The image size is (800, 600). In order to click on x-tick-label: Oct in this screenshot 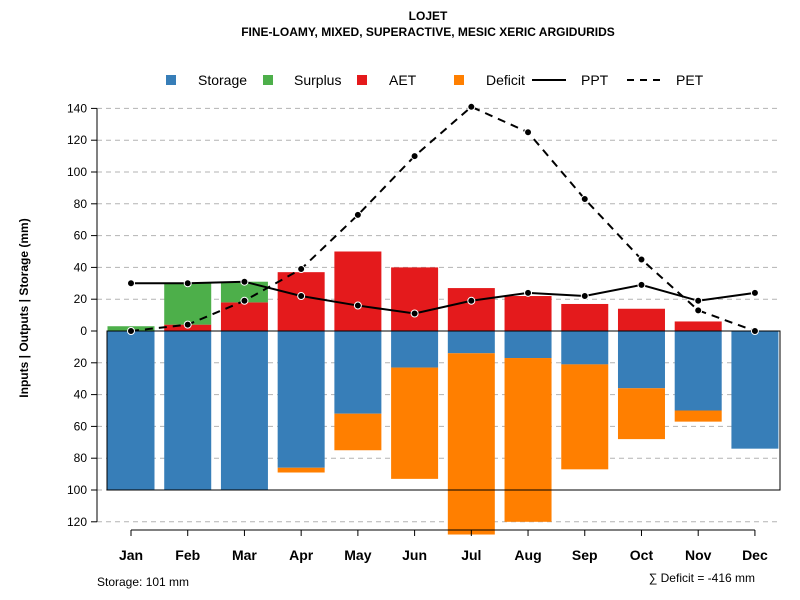, I will do `click(642, 555)`.